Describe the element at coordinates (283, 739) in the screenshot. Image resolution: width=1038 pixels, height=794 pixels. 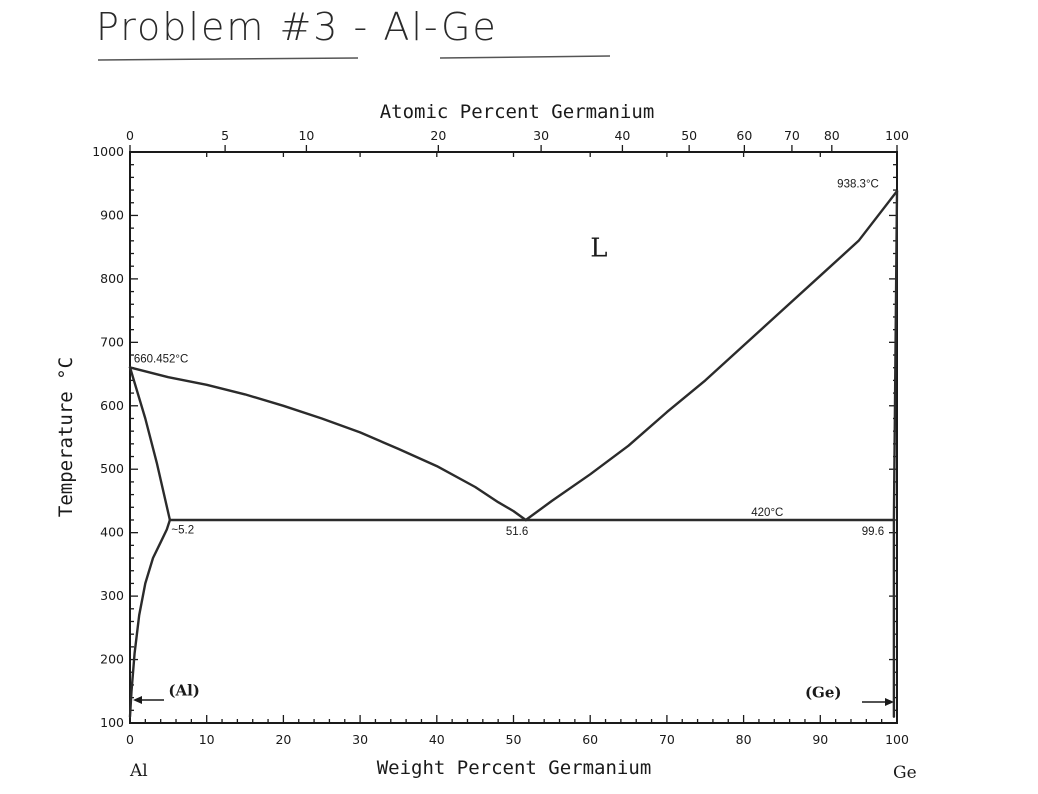
I see `x-tick-label: 20` at that location.